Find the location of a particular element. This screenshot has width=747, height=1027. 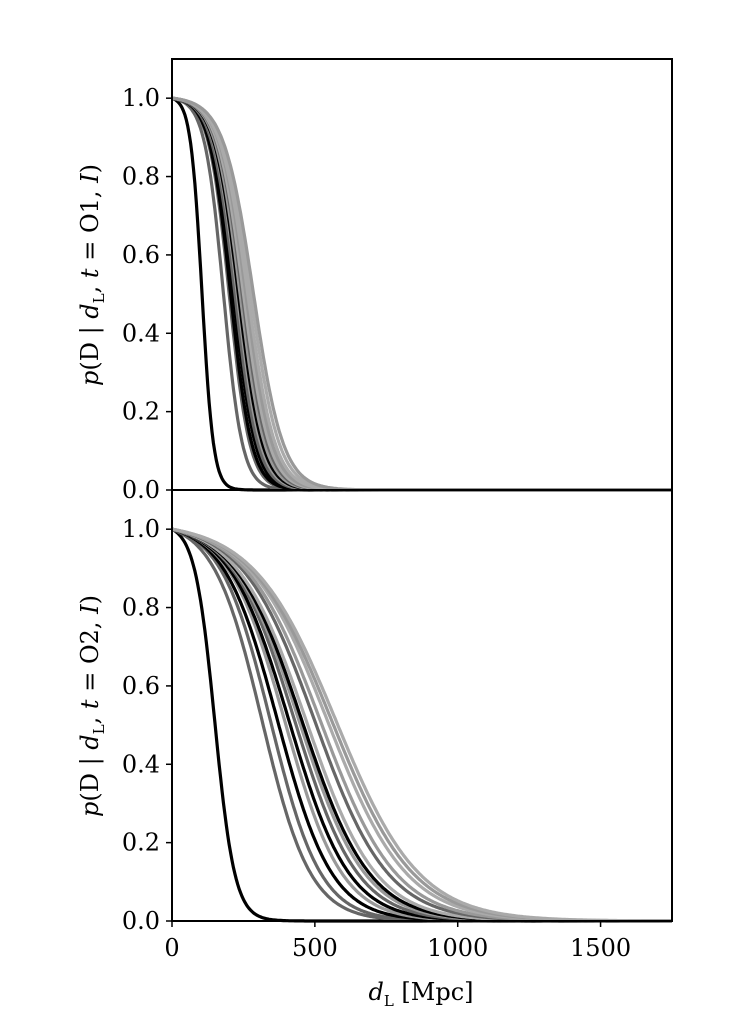

bottom-y-tick-label: 0.2 is located at coordinates (141, 843).